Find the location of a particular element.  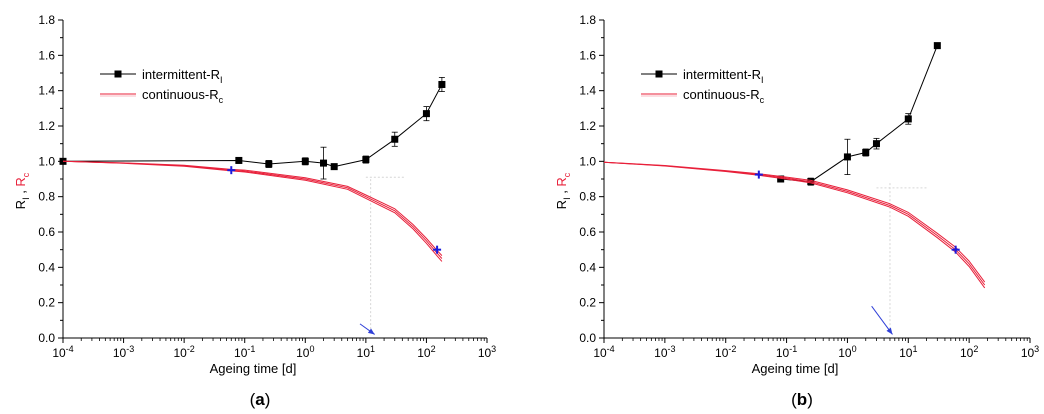

panel-label: (a) is located at coordinates (260, 399).